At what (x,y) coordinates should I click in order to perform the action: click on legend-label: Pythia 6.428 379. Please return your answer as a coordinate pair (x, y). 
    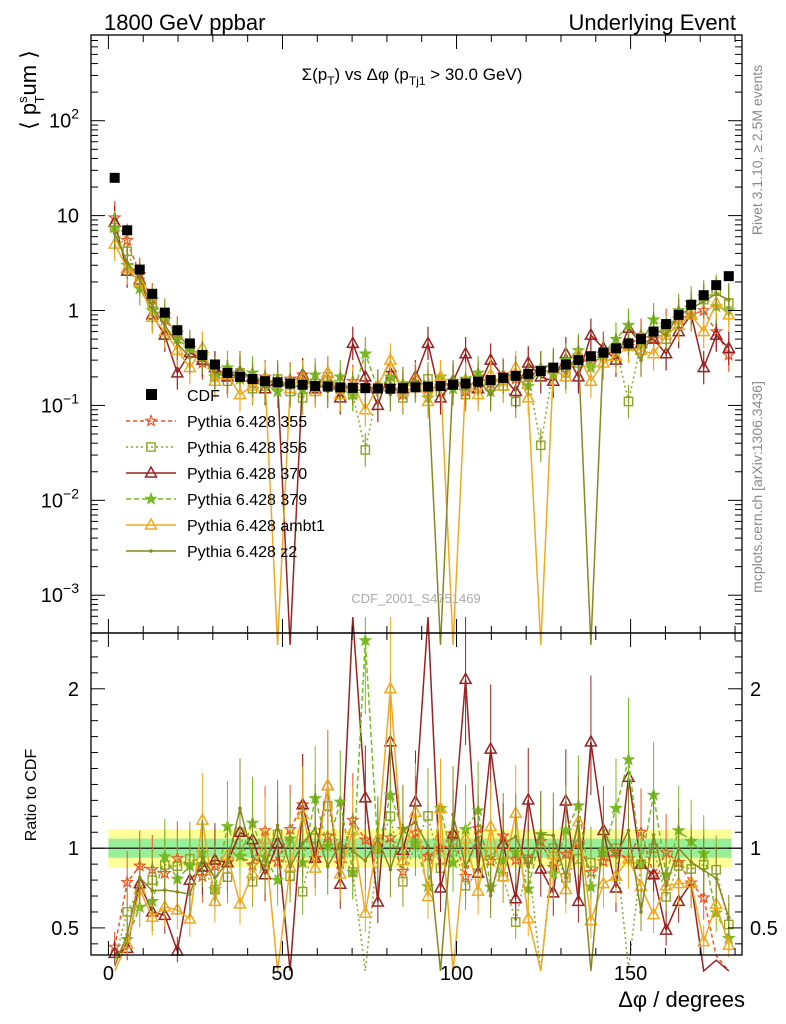
    Looking at the image, I should click on (247, 500).